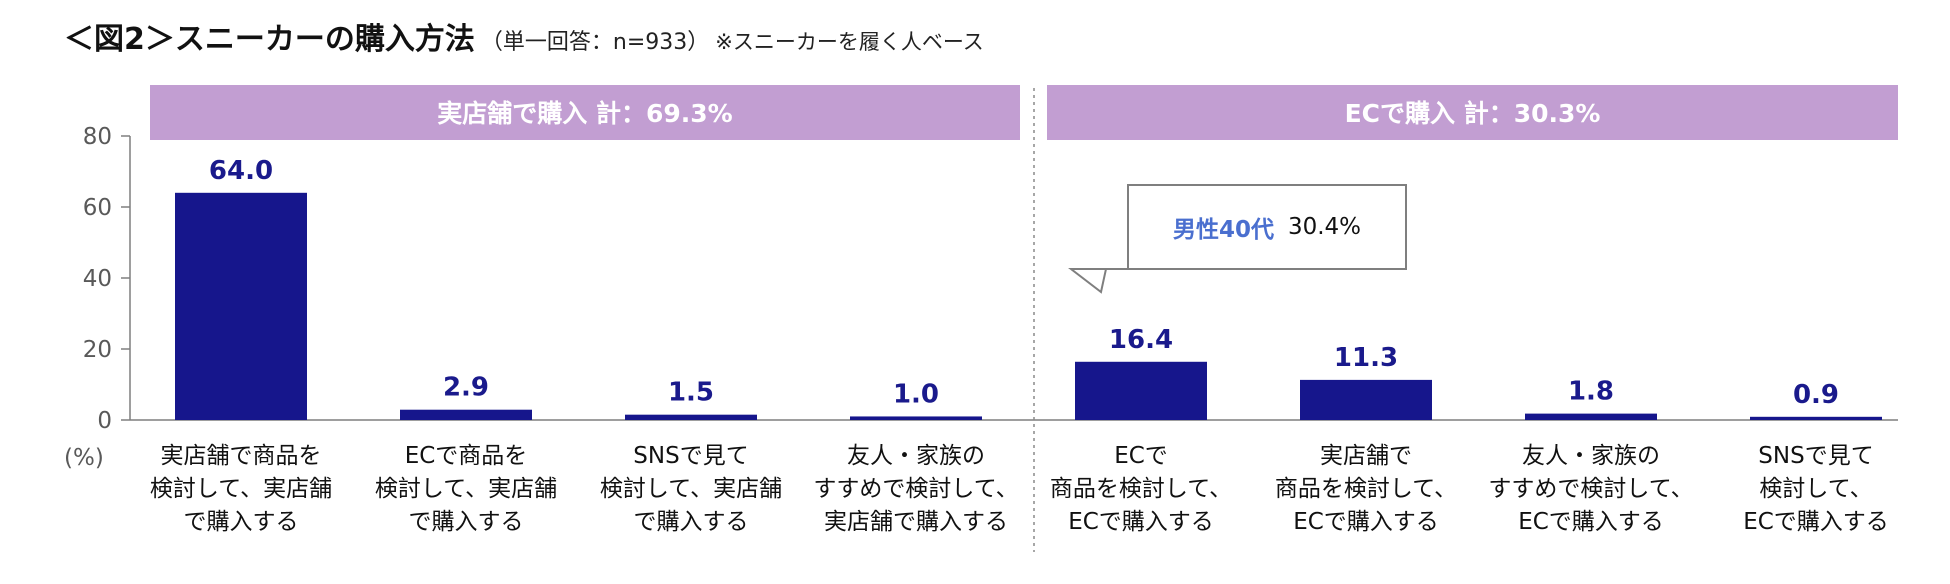 This screenshot has width=1950, height=584. What do you see at coordinates (1591, 392) in the screenshot?
I see `bar-value-label: 1.8` at bounding box center [1591, 392].